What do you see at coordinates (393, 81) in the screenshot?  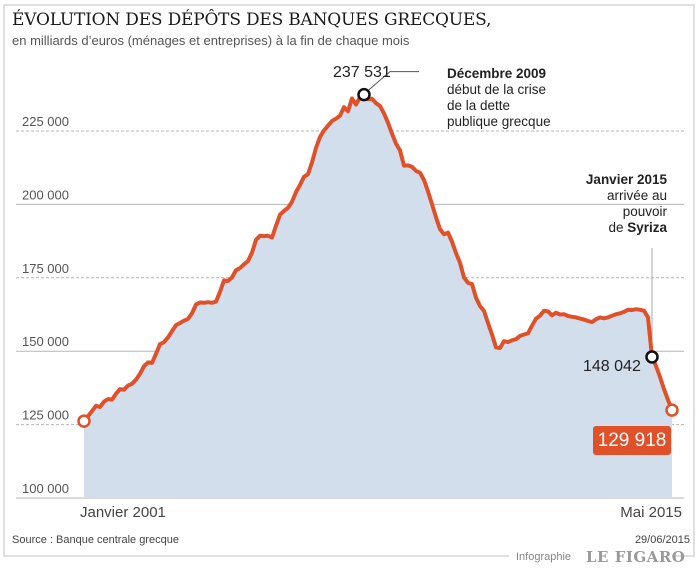 I see `annotation-leader-line` at bounding box center [393, 81].